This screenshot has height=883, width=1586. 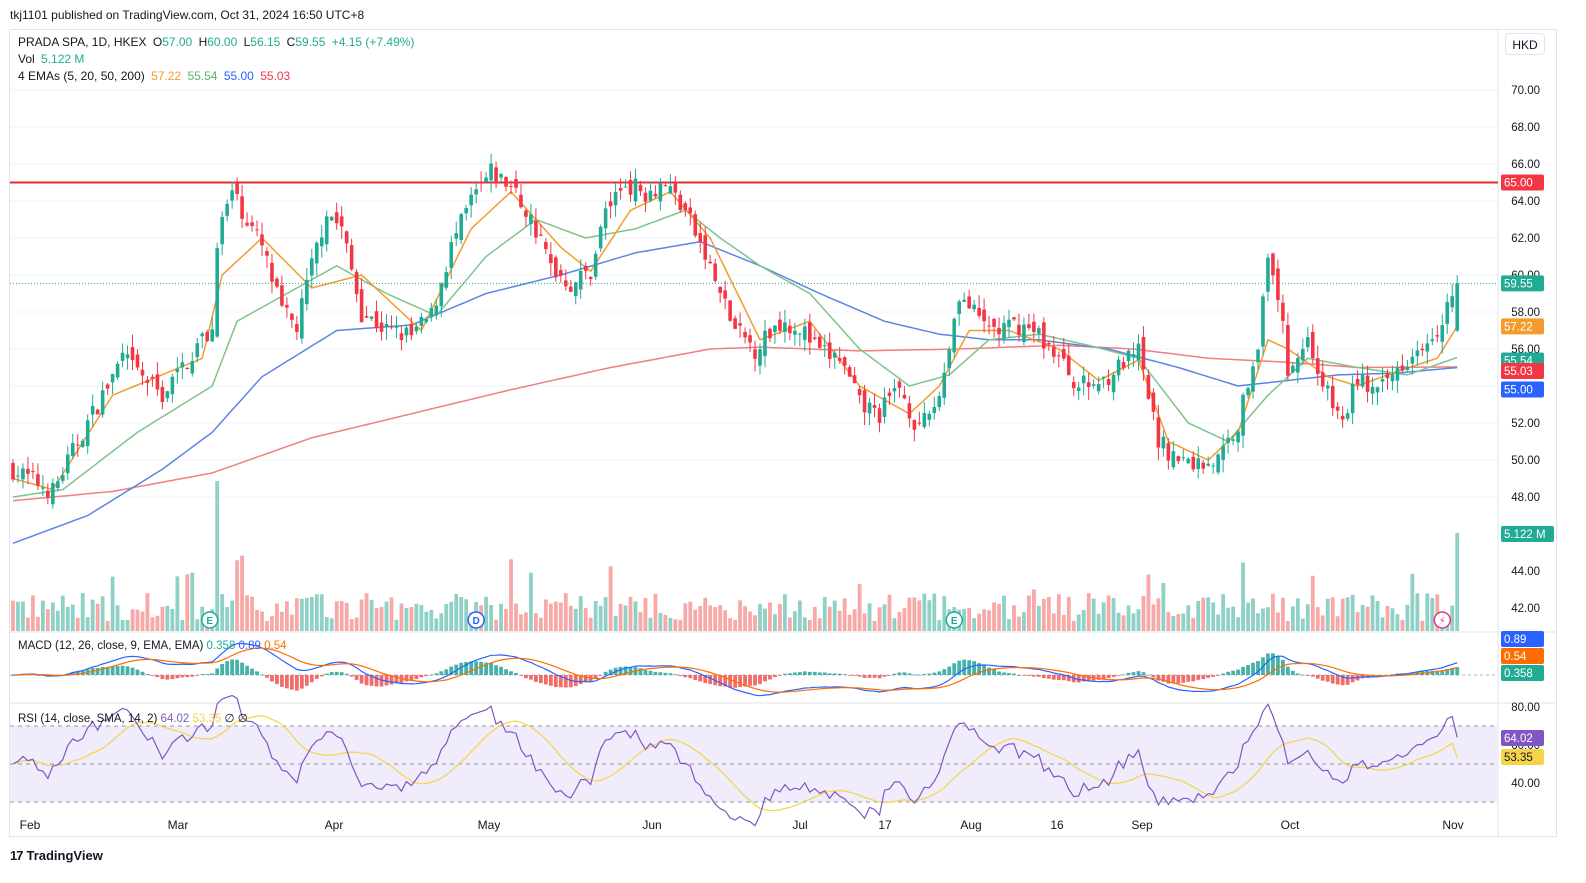 What do you see at coordinates (799, 825) in the screenshot?
I see `time-tick-label: Jul` at bounding box center [799, 825].